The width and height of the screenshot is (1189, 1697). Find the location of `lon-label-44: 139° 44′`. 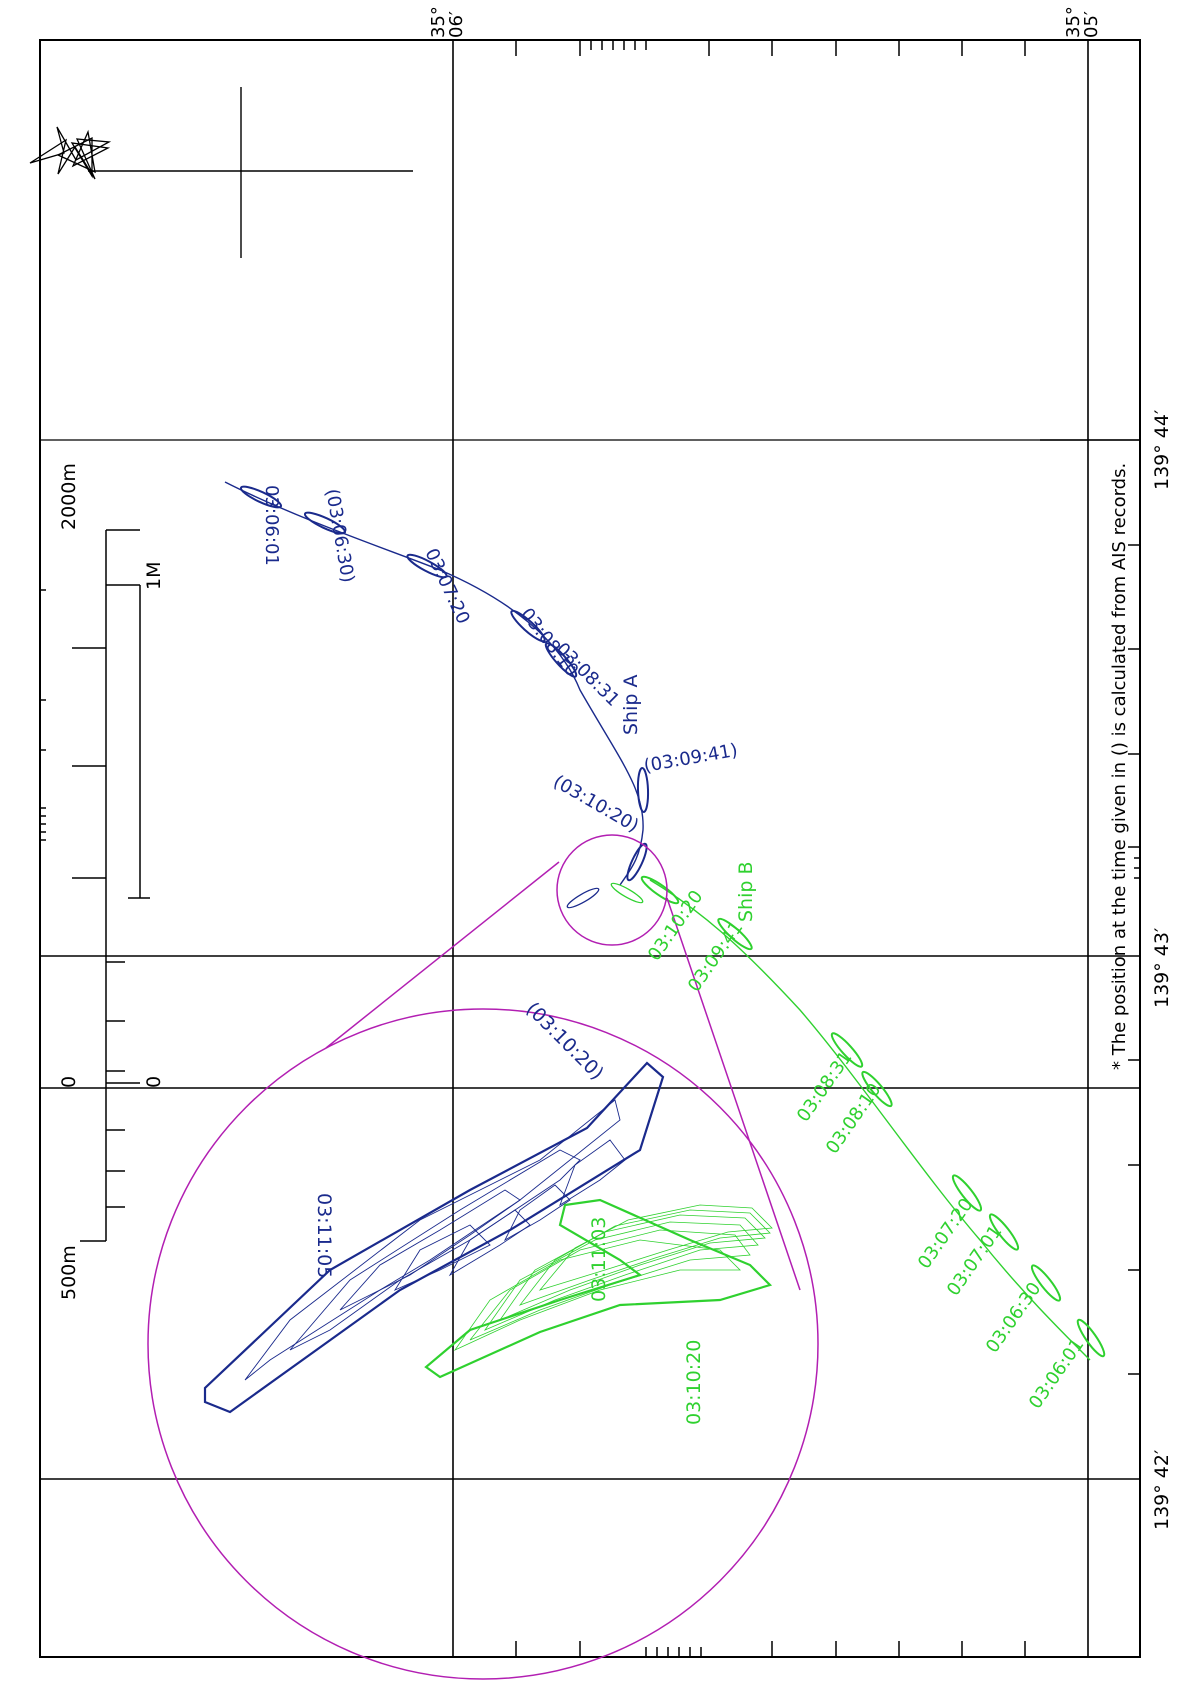

lon-label-44: 139° 44′ is located at coordinates (1162, 450).